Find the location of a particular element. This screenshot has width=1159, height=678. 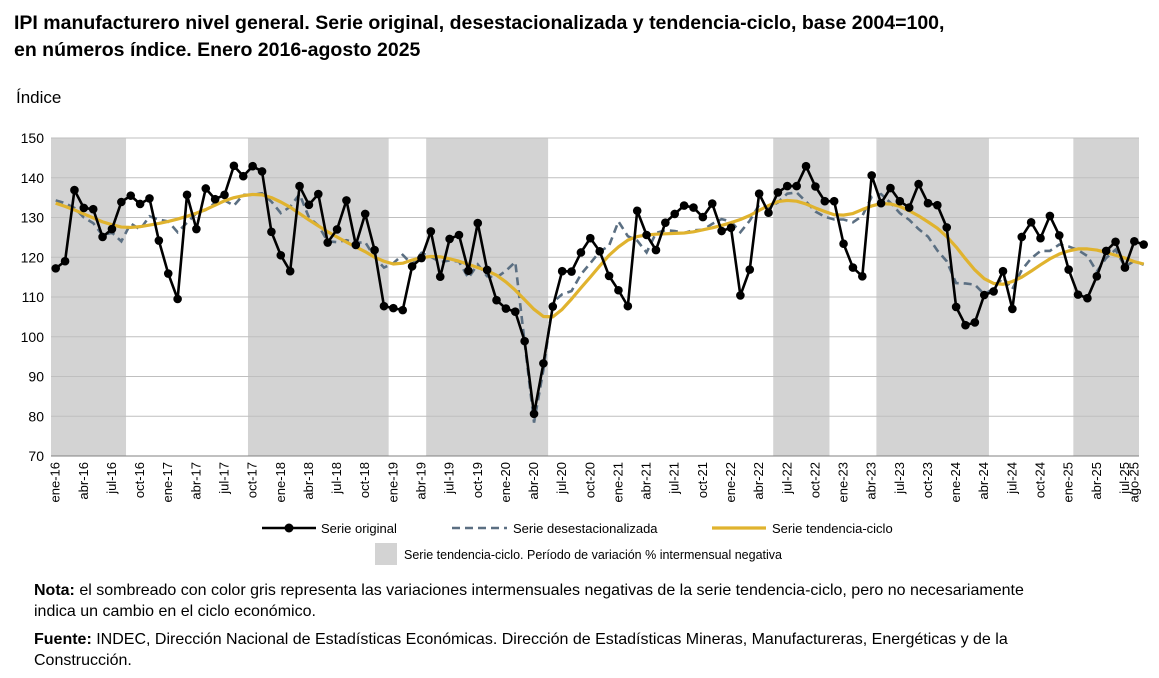

x-tick-label-oct-17: oct-17 is located at coordinates (252, 480).